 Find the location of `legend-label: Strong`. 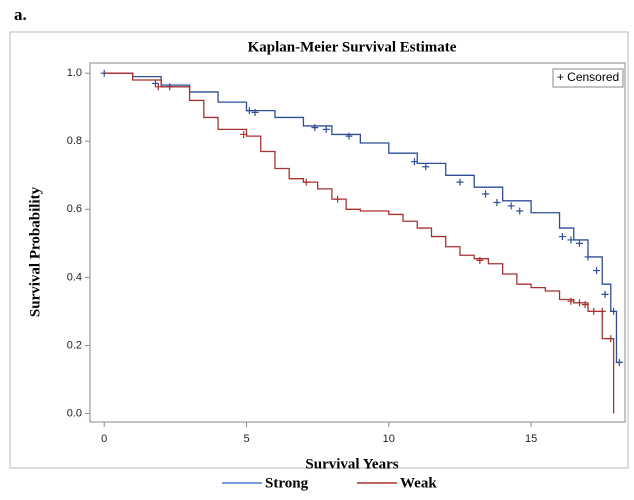

legend-label: Strong is located at coordinates (287, 483).